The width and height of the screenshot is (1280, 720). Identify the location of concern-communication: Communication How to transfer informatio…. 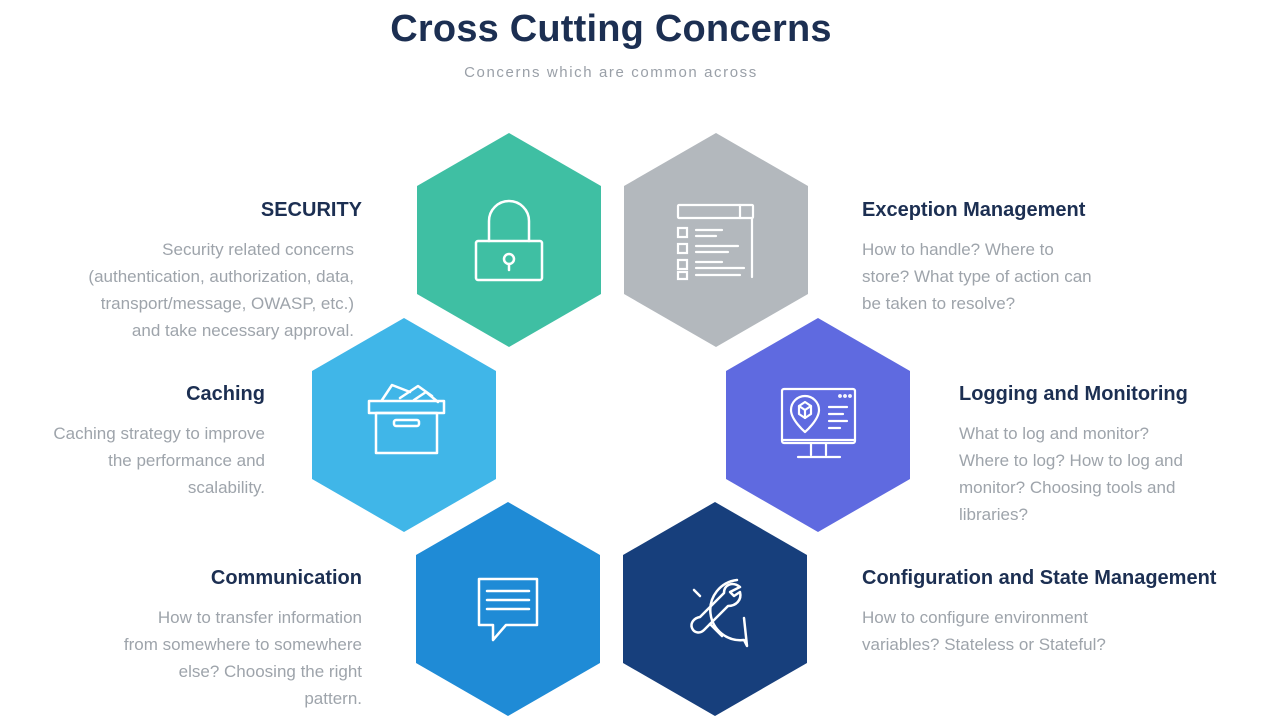
(191, 639).